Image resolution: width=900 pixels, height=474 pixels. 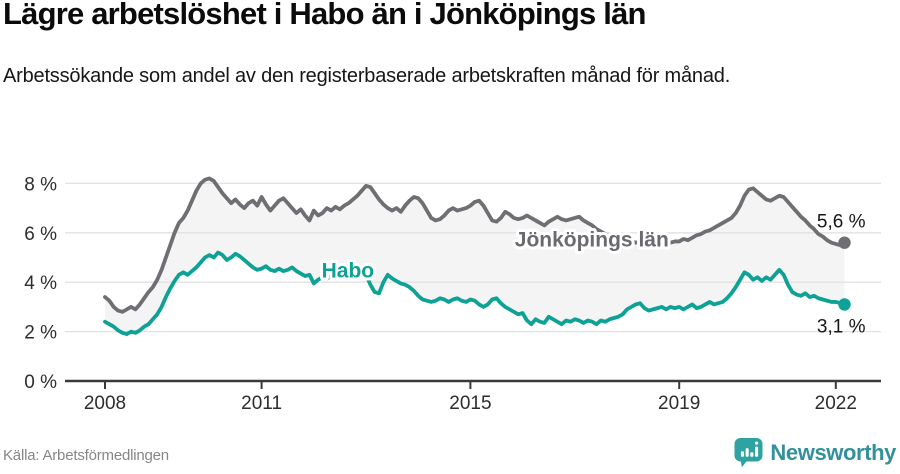 What do you see at coordinates (40, 382) in the screenshot?
I see `y-tick-label-0: 0 %` at bounding box center [40, 382].